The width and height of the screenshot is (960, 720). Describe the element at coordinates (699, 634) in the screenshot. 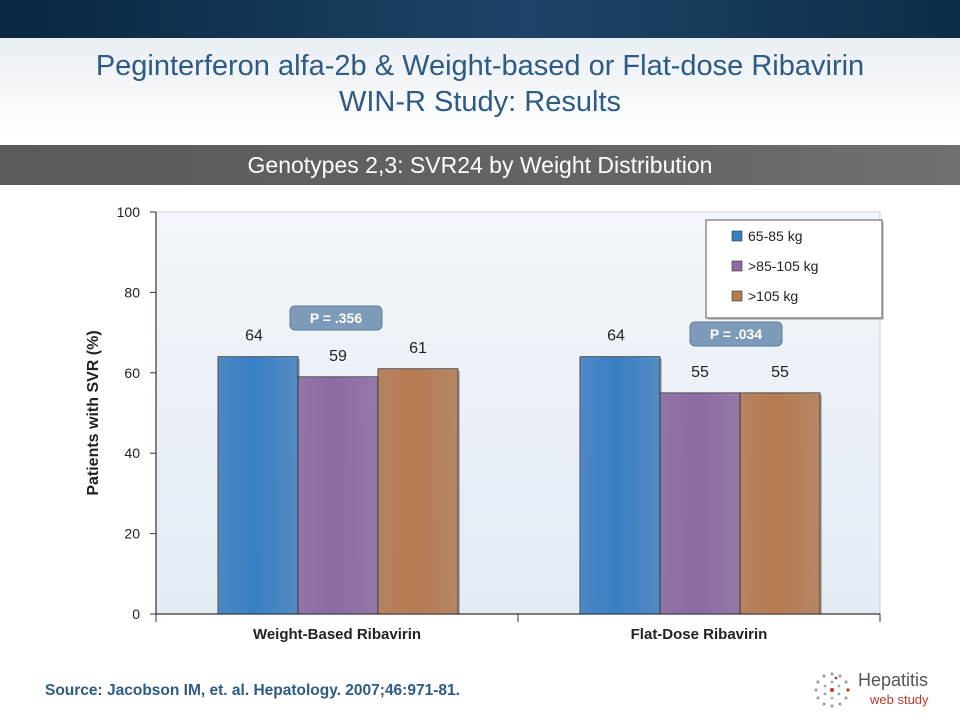

I see `x-tick-label: Flat-Dose Ribavirin` at that location.